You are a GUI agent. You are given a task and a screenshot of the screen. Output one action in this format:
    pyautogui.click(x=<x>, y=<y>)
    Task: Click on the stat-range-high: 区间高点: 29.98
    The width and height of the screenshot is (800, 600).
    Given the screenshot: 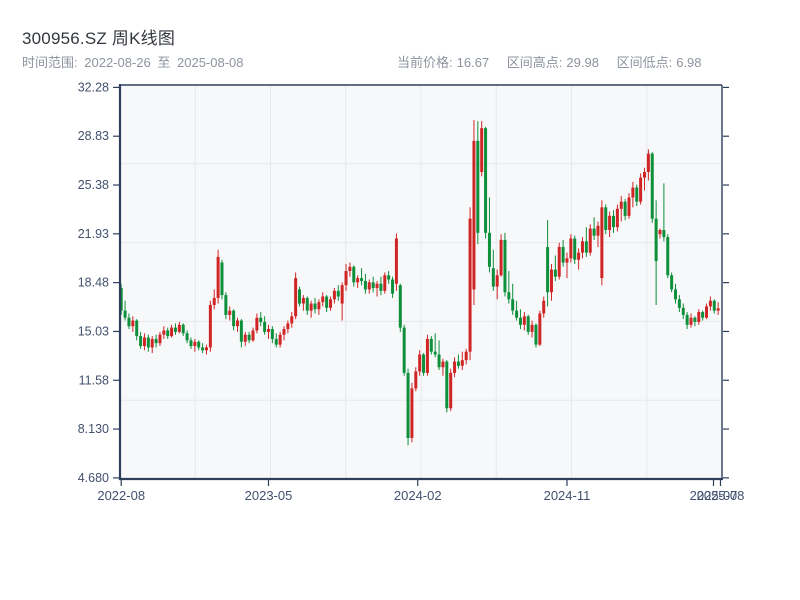 What is the action you would take?
    pyautogui.click(x=552, y=62)
    